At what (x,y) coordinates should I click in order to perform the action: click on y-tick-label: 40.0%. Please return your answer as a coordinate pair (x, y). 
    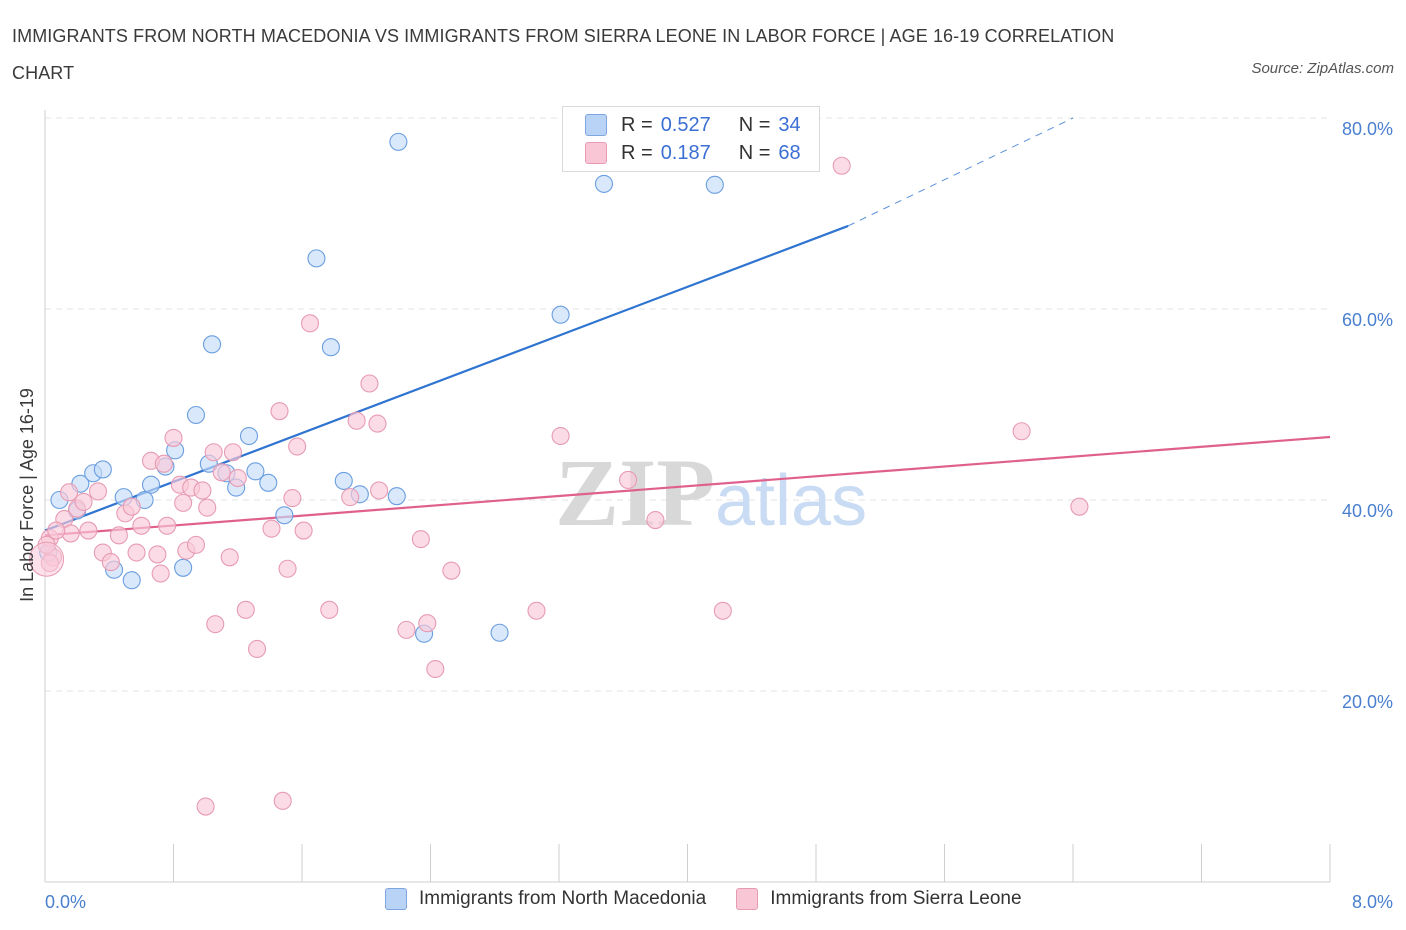
    Looking at the image, I should click on (1367, 511).